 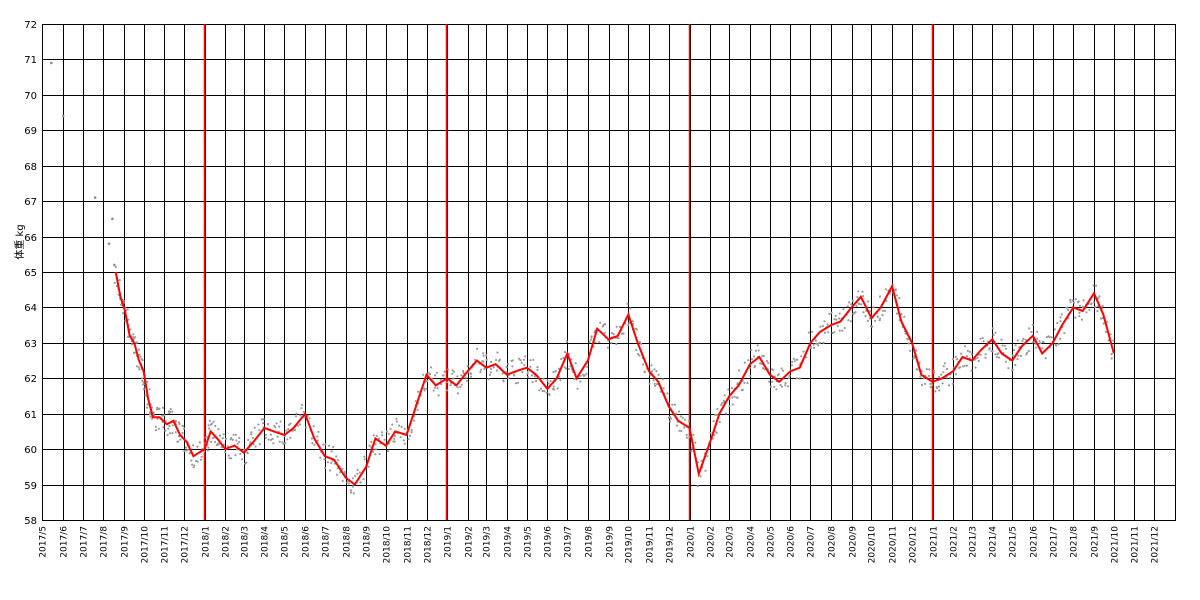 I want to click on y-tick-label: 66, so click(x=30, y=238).